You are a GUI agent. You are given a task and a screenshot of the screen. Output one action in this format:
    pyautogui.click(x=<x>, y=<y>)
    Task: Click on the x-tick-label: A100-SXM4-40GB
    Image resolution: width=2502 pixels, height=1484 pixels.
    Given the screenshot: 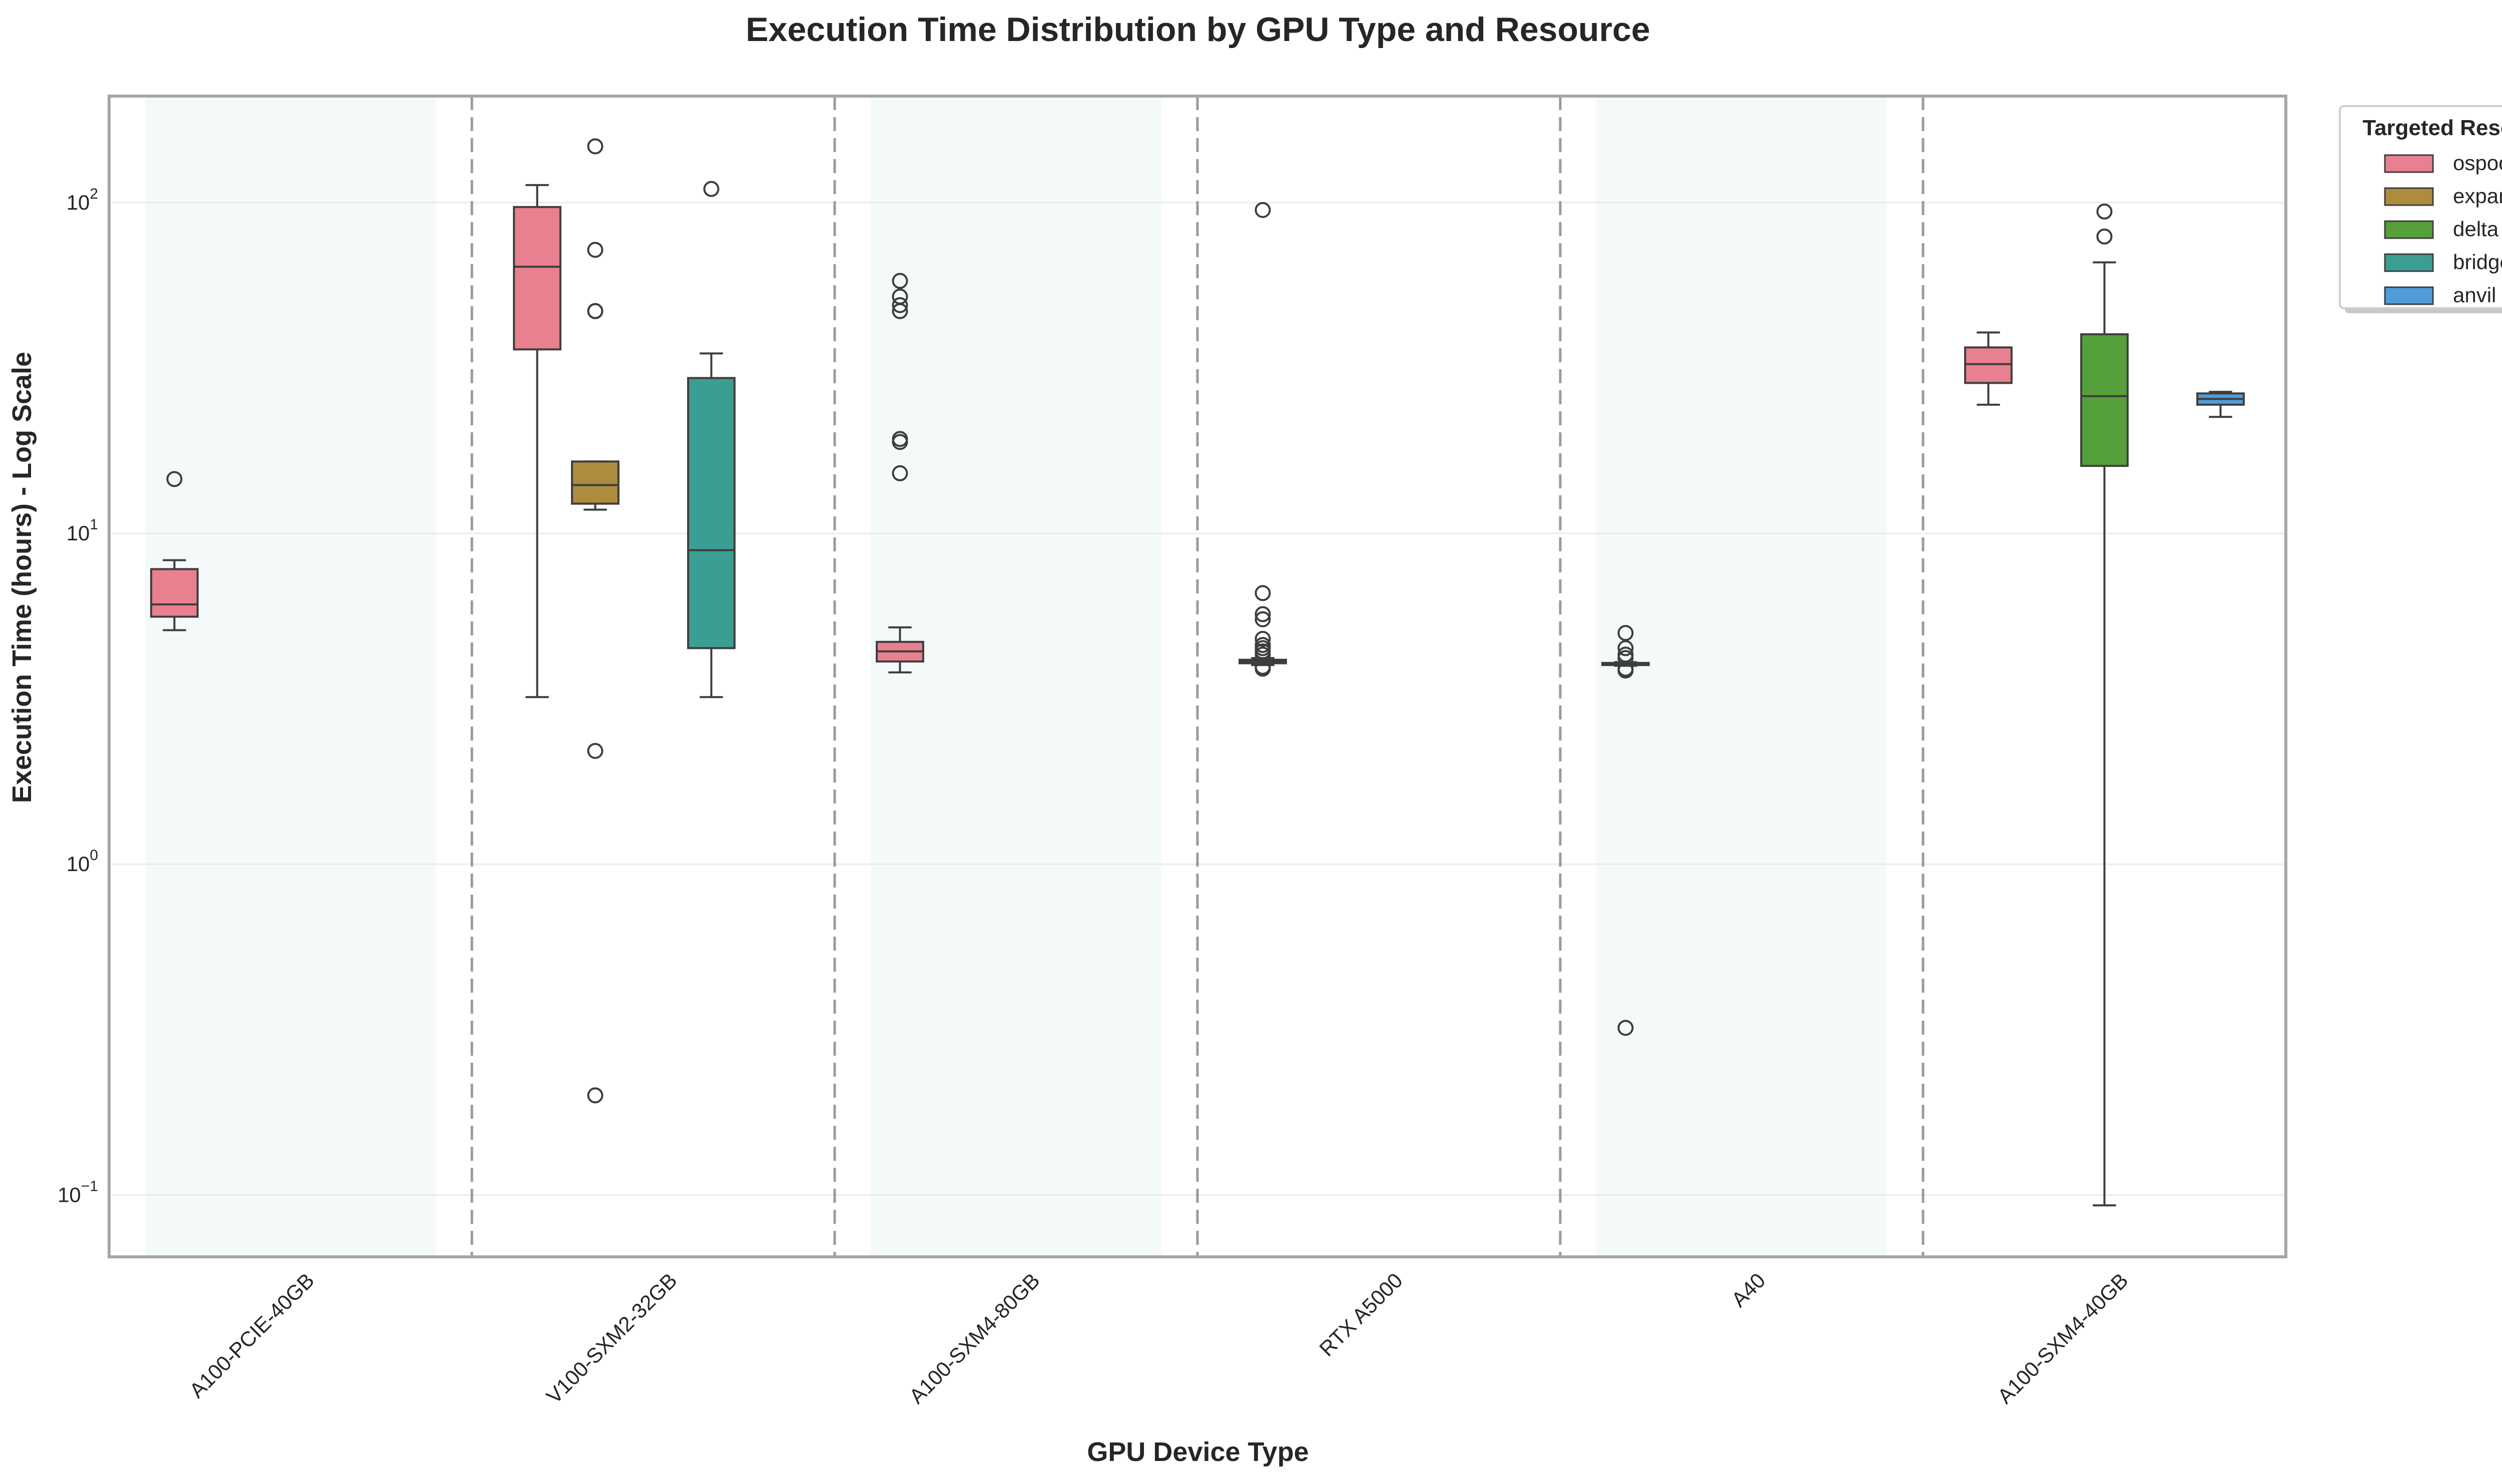 What is the action you would take?
    pyautogui.click(x=2063, y=1338)
    